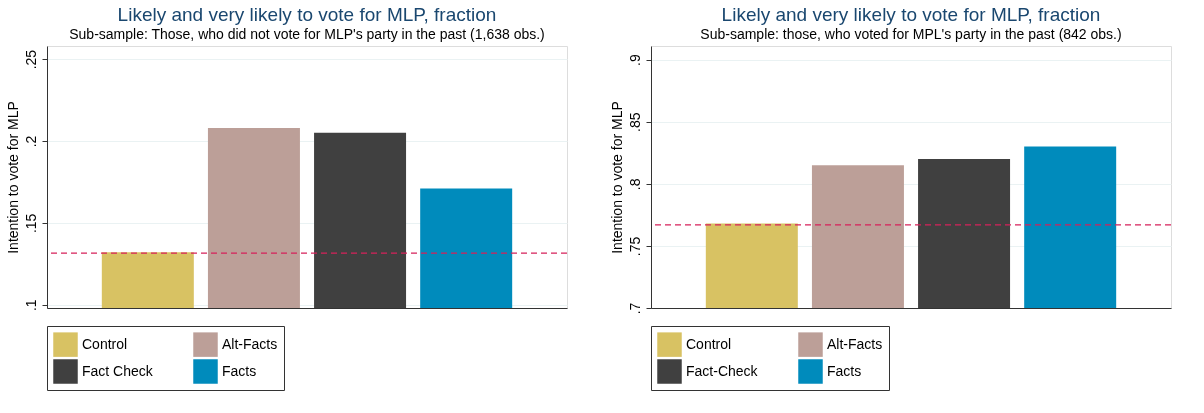  What do you see at coordinates (30, 223) in the screenshot?
I see `y-tick-label: .15` at bounding box center [30, 223].